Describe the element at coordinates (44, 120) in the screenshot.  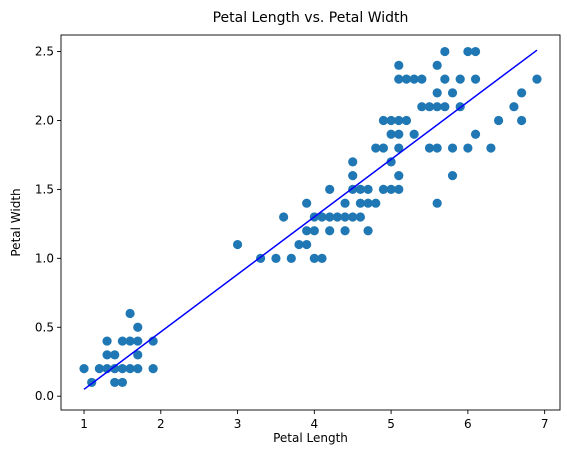
I see `y-tick-label: 2.0` at that location.